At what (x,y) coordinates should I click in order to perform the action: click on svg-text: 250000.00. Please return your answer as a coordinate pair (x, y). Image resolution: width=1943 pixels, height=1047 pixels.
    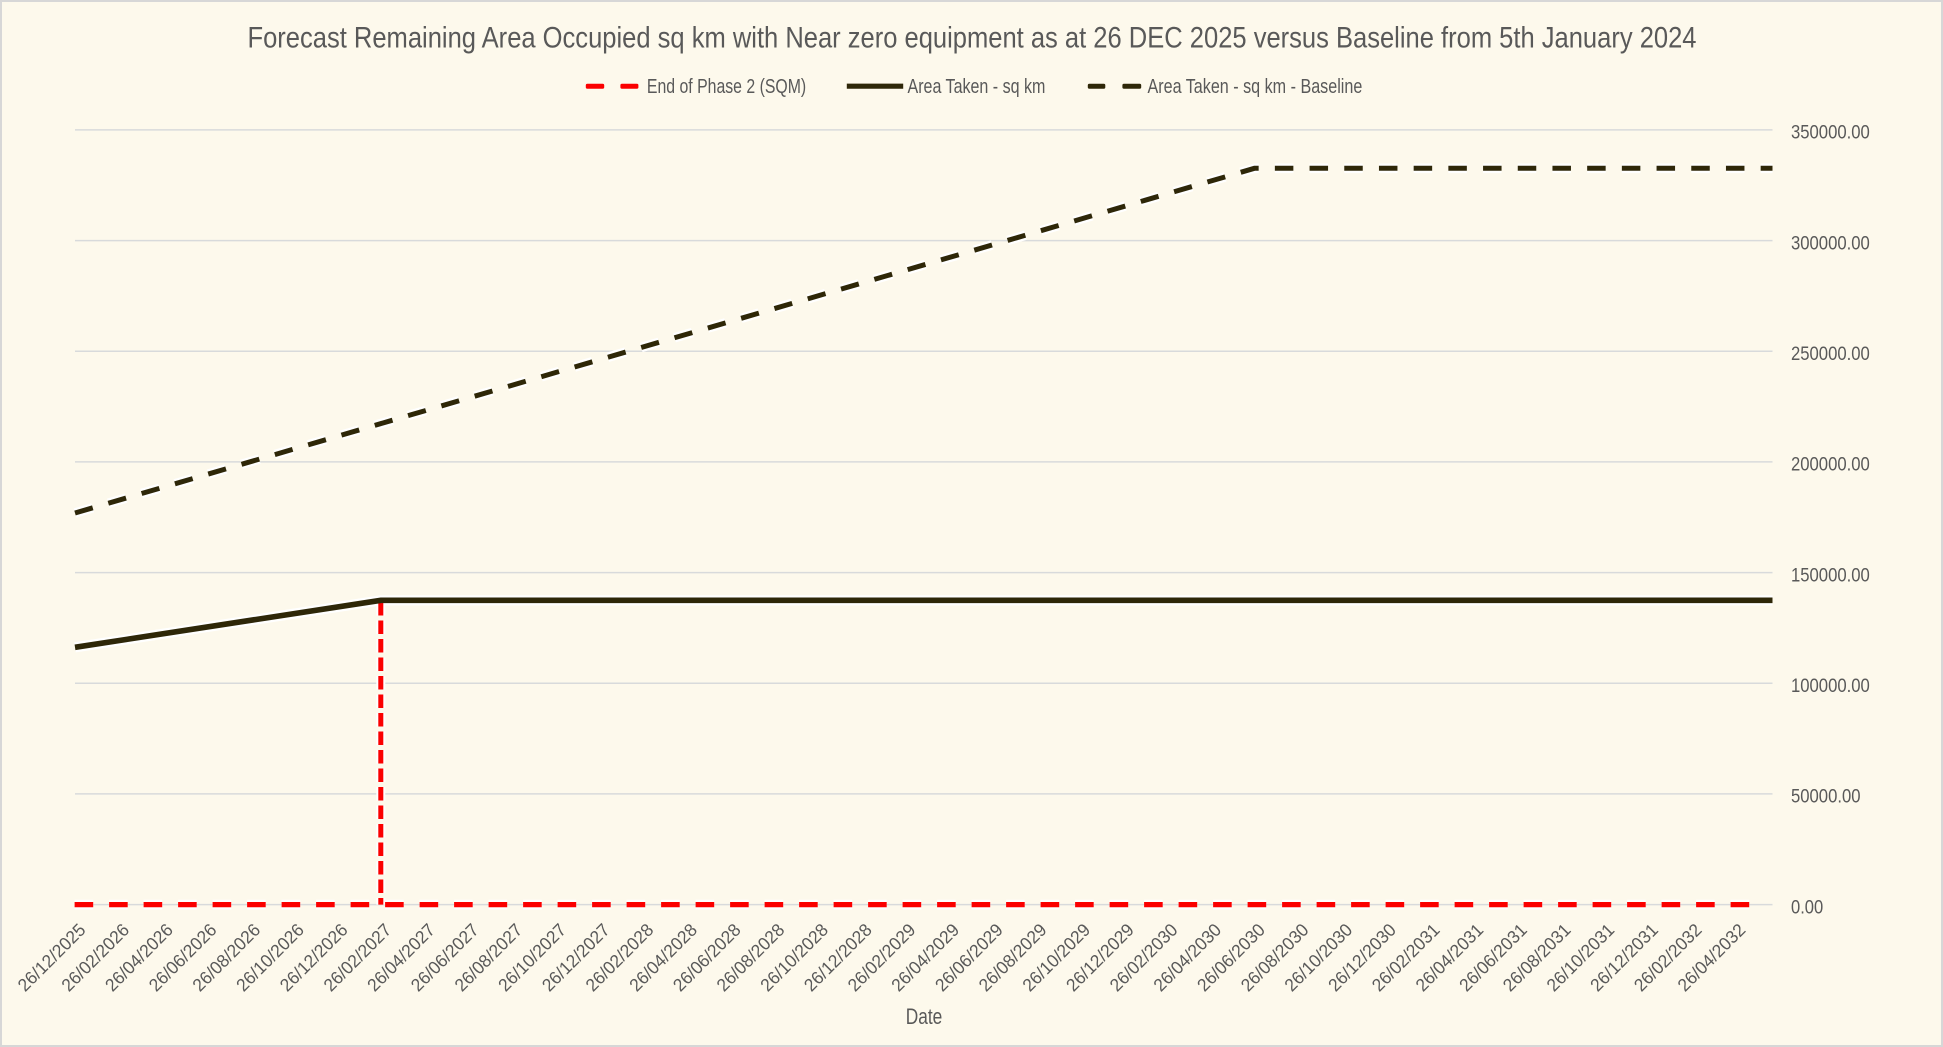
    Looking at the image, I should click on (1830, 354).